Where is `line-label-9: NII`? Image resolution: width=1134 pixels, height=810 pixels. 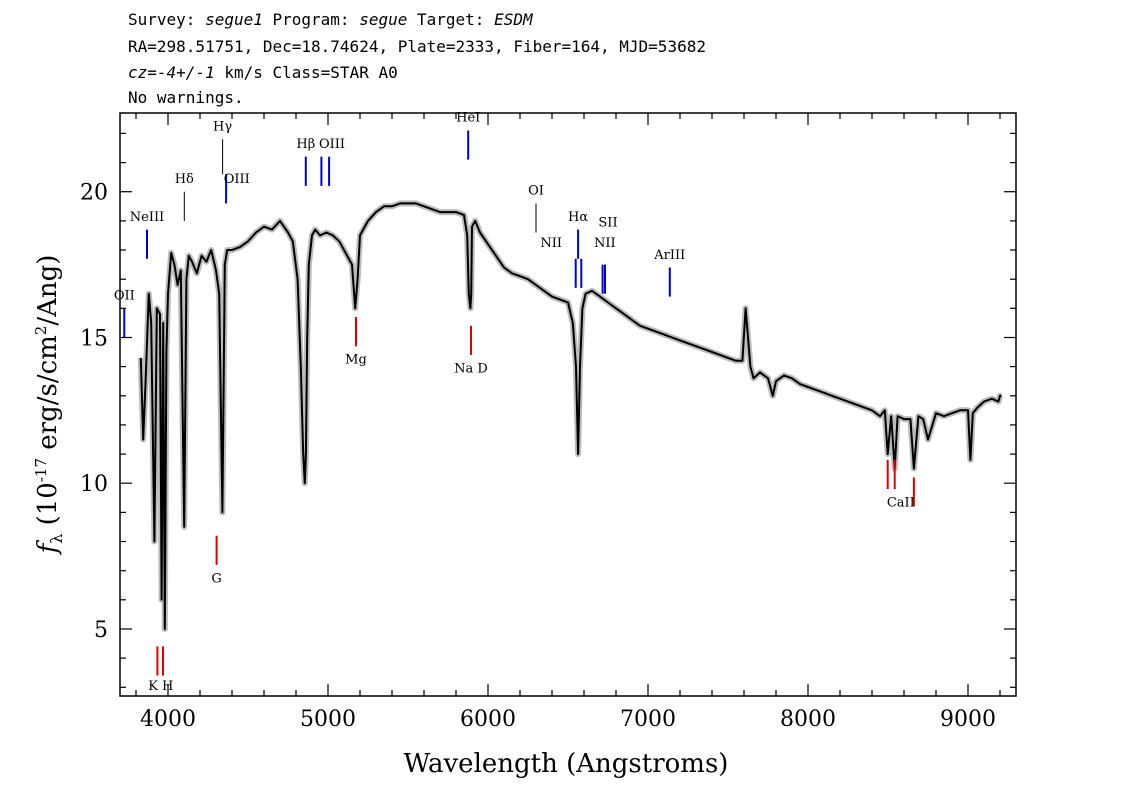
line-label-9: NII is located at coordinates (551, 243).